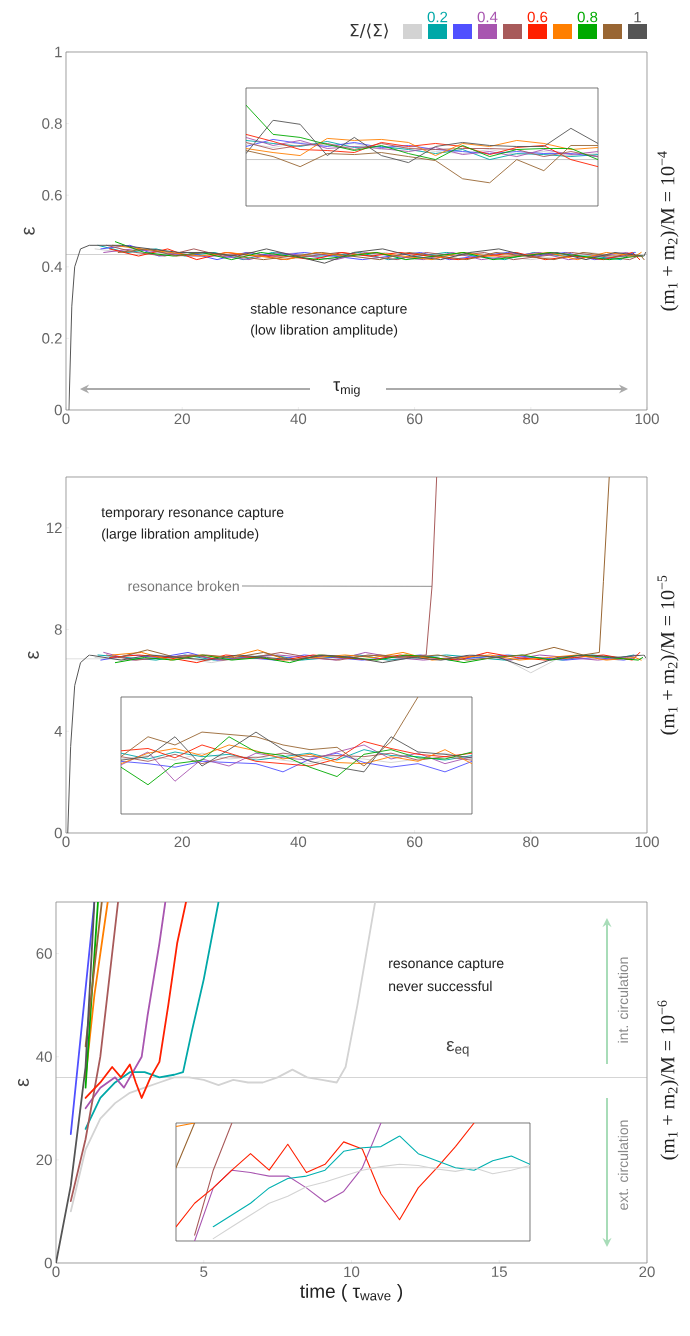 This screenshot has height=1336, width=690. What do you see at coordinates (192, 514) in the screenshot?
I see `annotation: temporary resonance capture` at bounding box center [192, 514].